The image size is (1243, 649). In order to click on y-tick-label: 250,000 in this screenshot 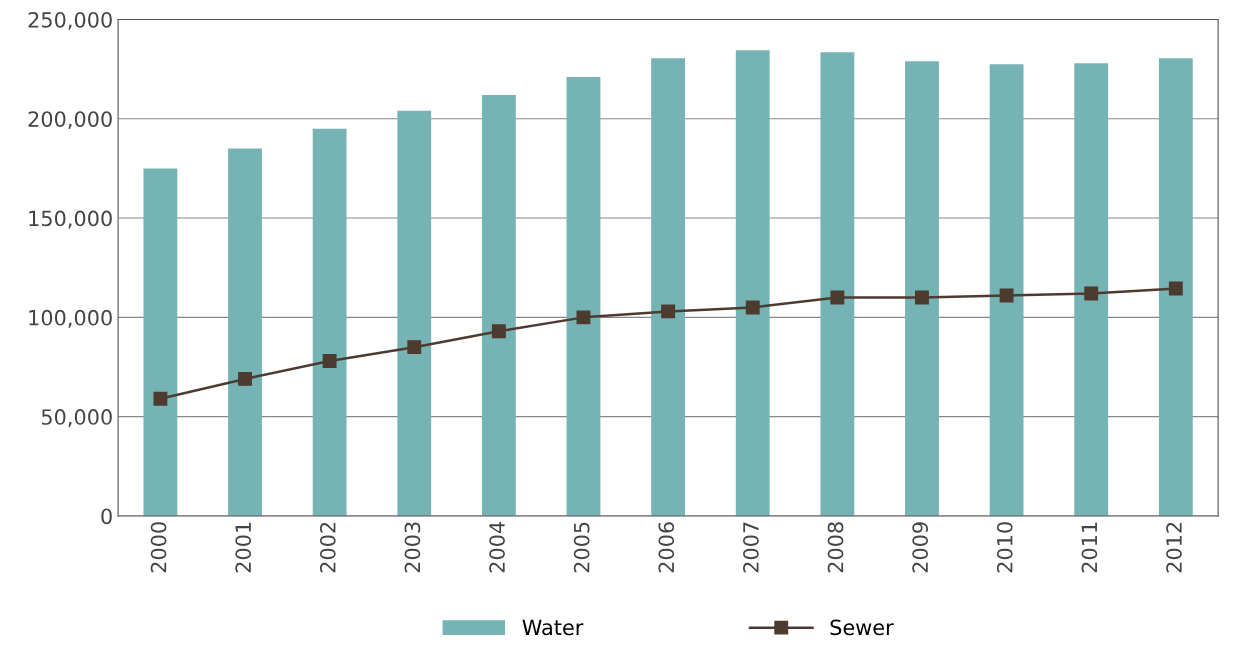, I will do `click(70, 20)`.